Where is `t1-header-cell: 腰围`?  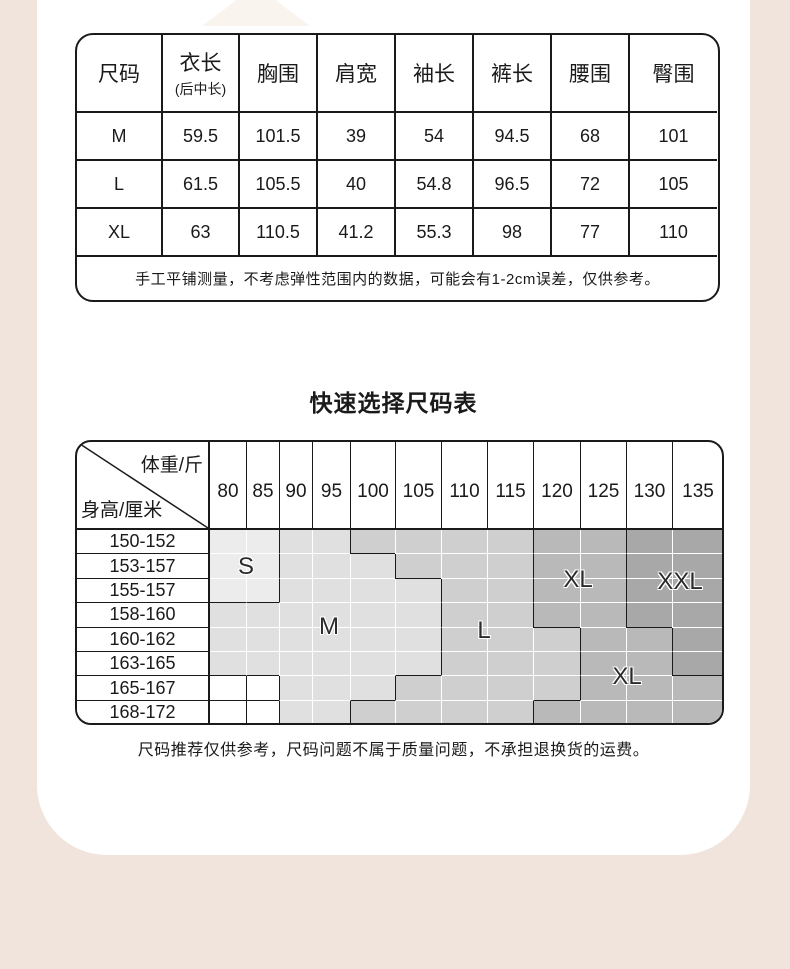
t1-header-cell: 腰围 is located at coordinates (591, 74).